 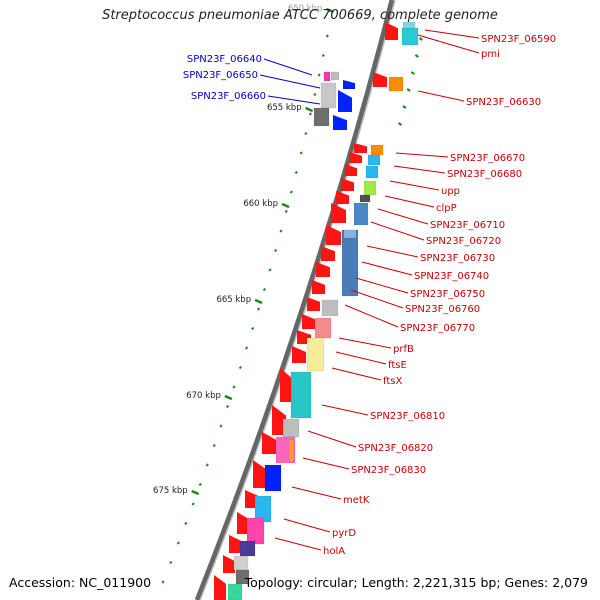 I want to click on gene-label-forward: SPN23F_06680, so click(x=484, y=174).